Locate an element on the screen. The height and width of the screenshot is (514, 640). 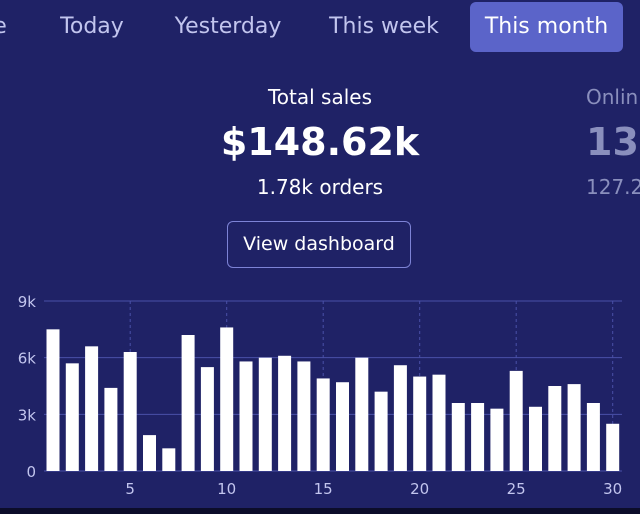
x-tick-label: 10 is located at coordinates (226, 489).